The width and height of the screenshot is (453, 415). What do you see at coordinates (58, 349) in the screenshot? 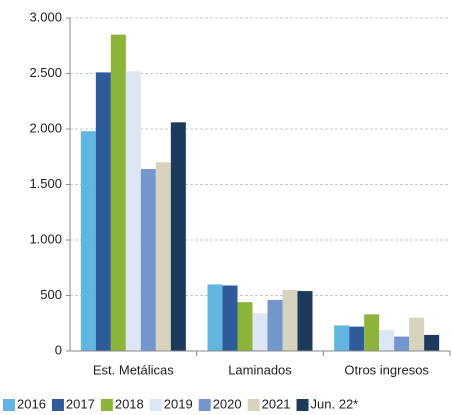
I see `y-tick-label: 0` at bounding box center [58, 349].